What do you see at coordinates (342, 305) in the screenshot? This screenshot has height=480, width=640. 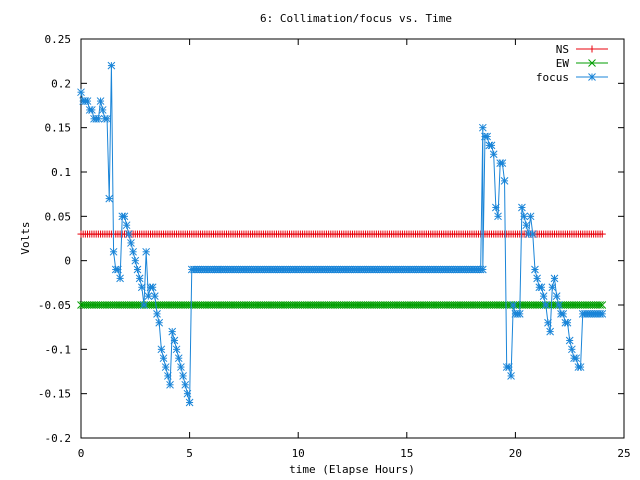 I see `series-ew` at bounding box center [342, 305].